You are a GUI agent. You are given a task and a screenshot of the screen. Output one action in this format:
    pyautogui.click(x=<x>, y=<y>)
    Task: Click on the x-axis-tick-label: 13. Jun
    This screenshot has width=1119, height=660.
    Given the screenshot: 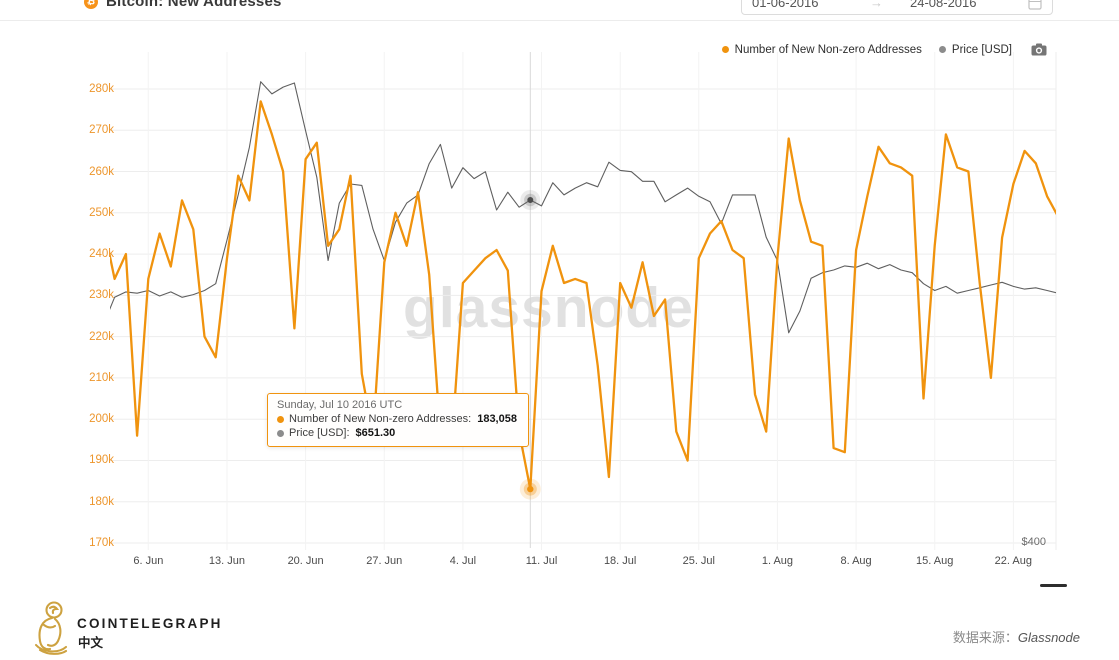 What is the action you would take?
    pyautogui.click(x=227, y=561)
    